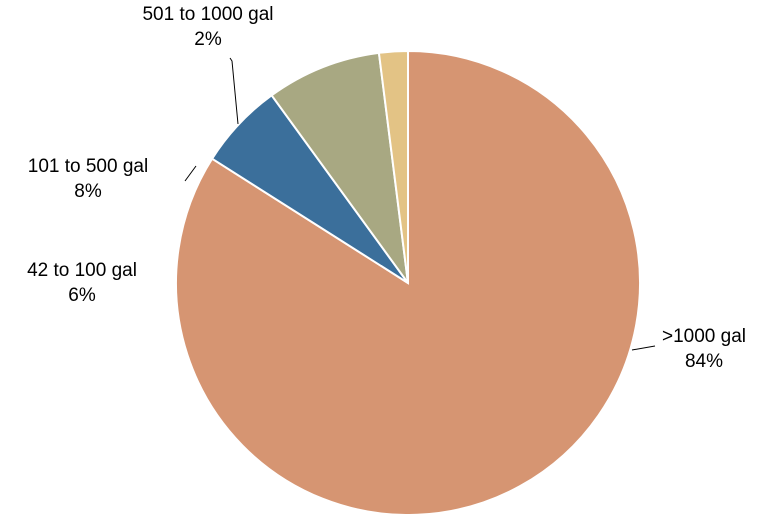 This screenshot has width=776, height=514. What do you see at coordinates (207, 27) in the screenshot?
I see `slice-label-3: 501 to 1000 gal 2%` at bounding box center [207, 27].